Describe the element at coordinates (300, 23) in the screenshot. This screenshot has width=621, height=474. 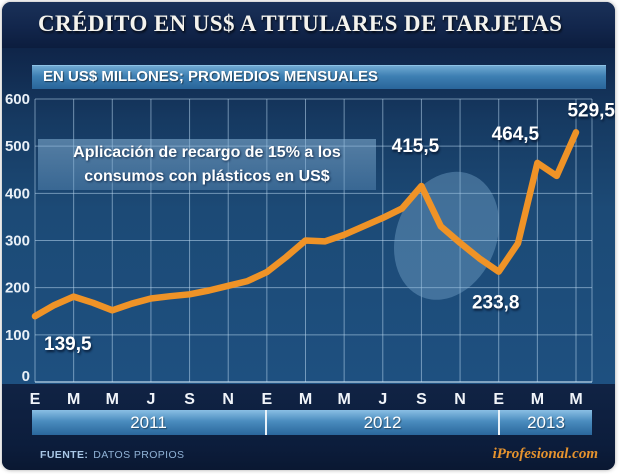
I see `page-title: CRÉDITO EN US$ A TITULARES DE TARJETAS` at that location.